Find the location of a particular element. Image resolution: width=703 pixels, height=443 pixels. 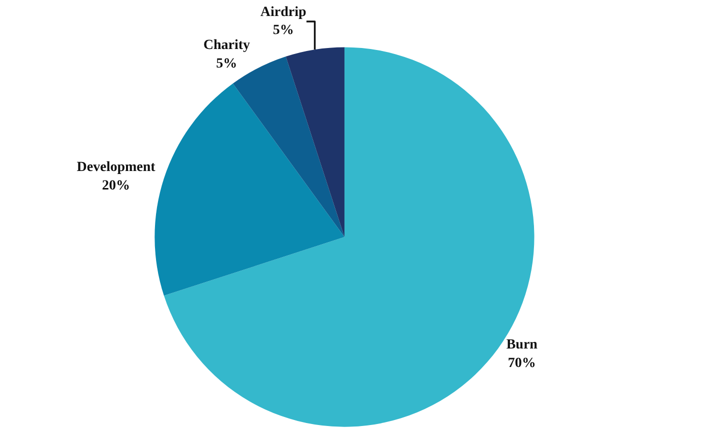

slice-label: Burn is located at coordinates (522, 345).